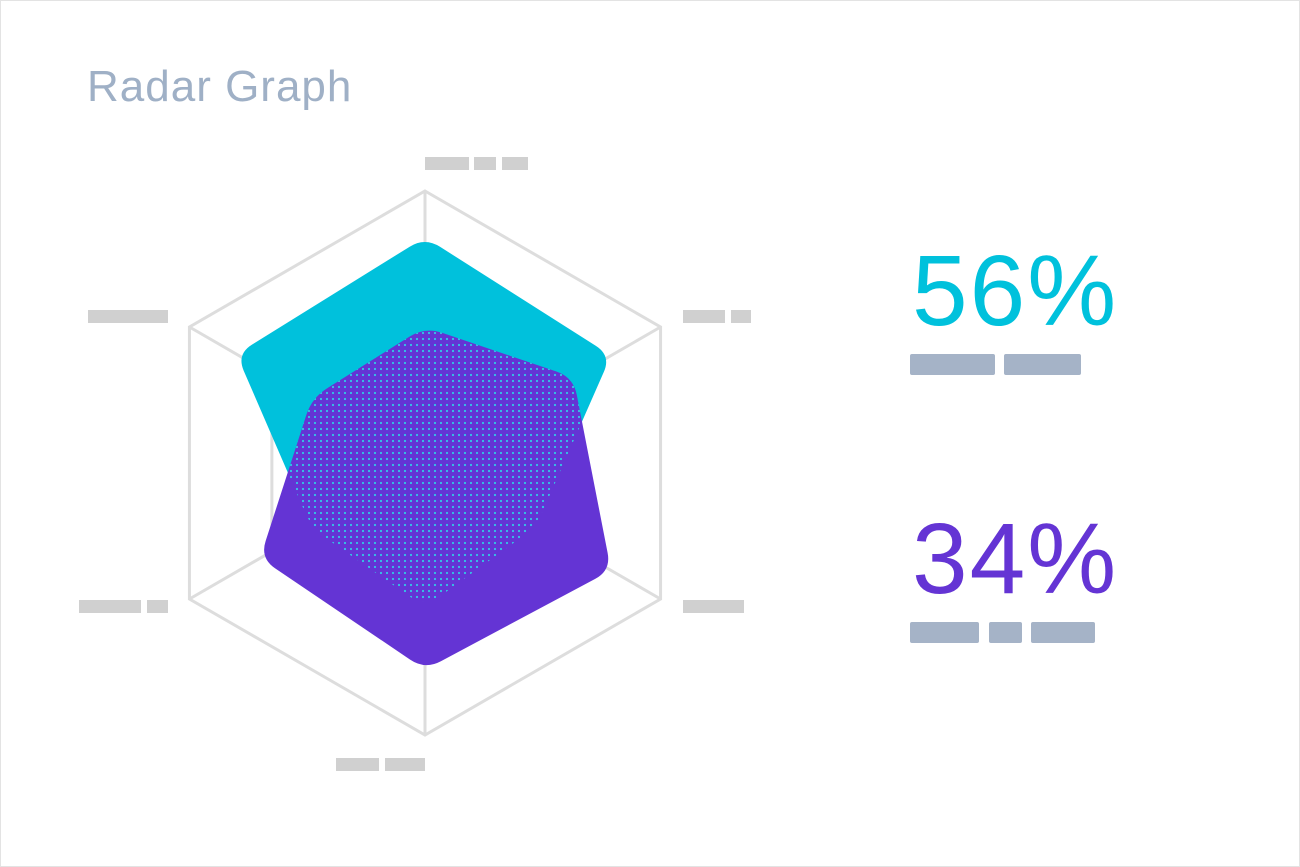  I want to click on stat-value-primary: 56%, so click(1015, 291).